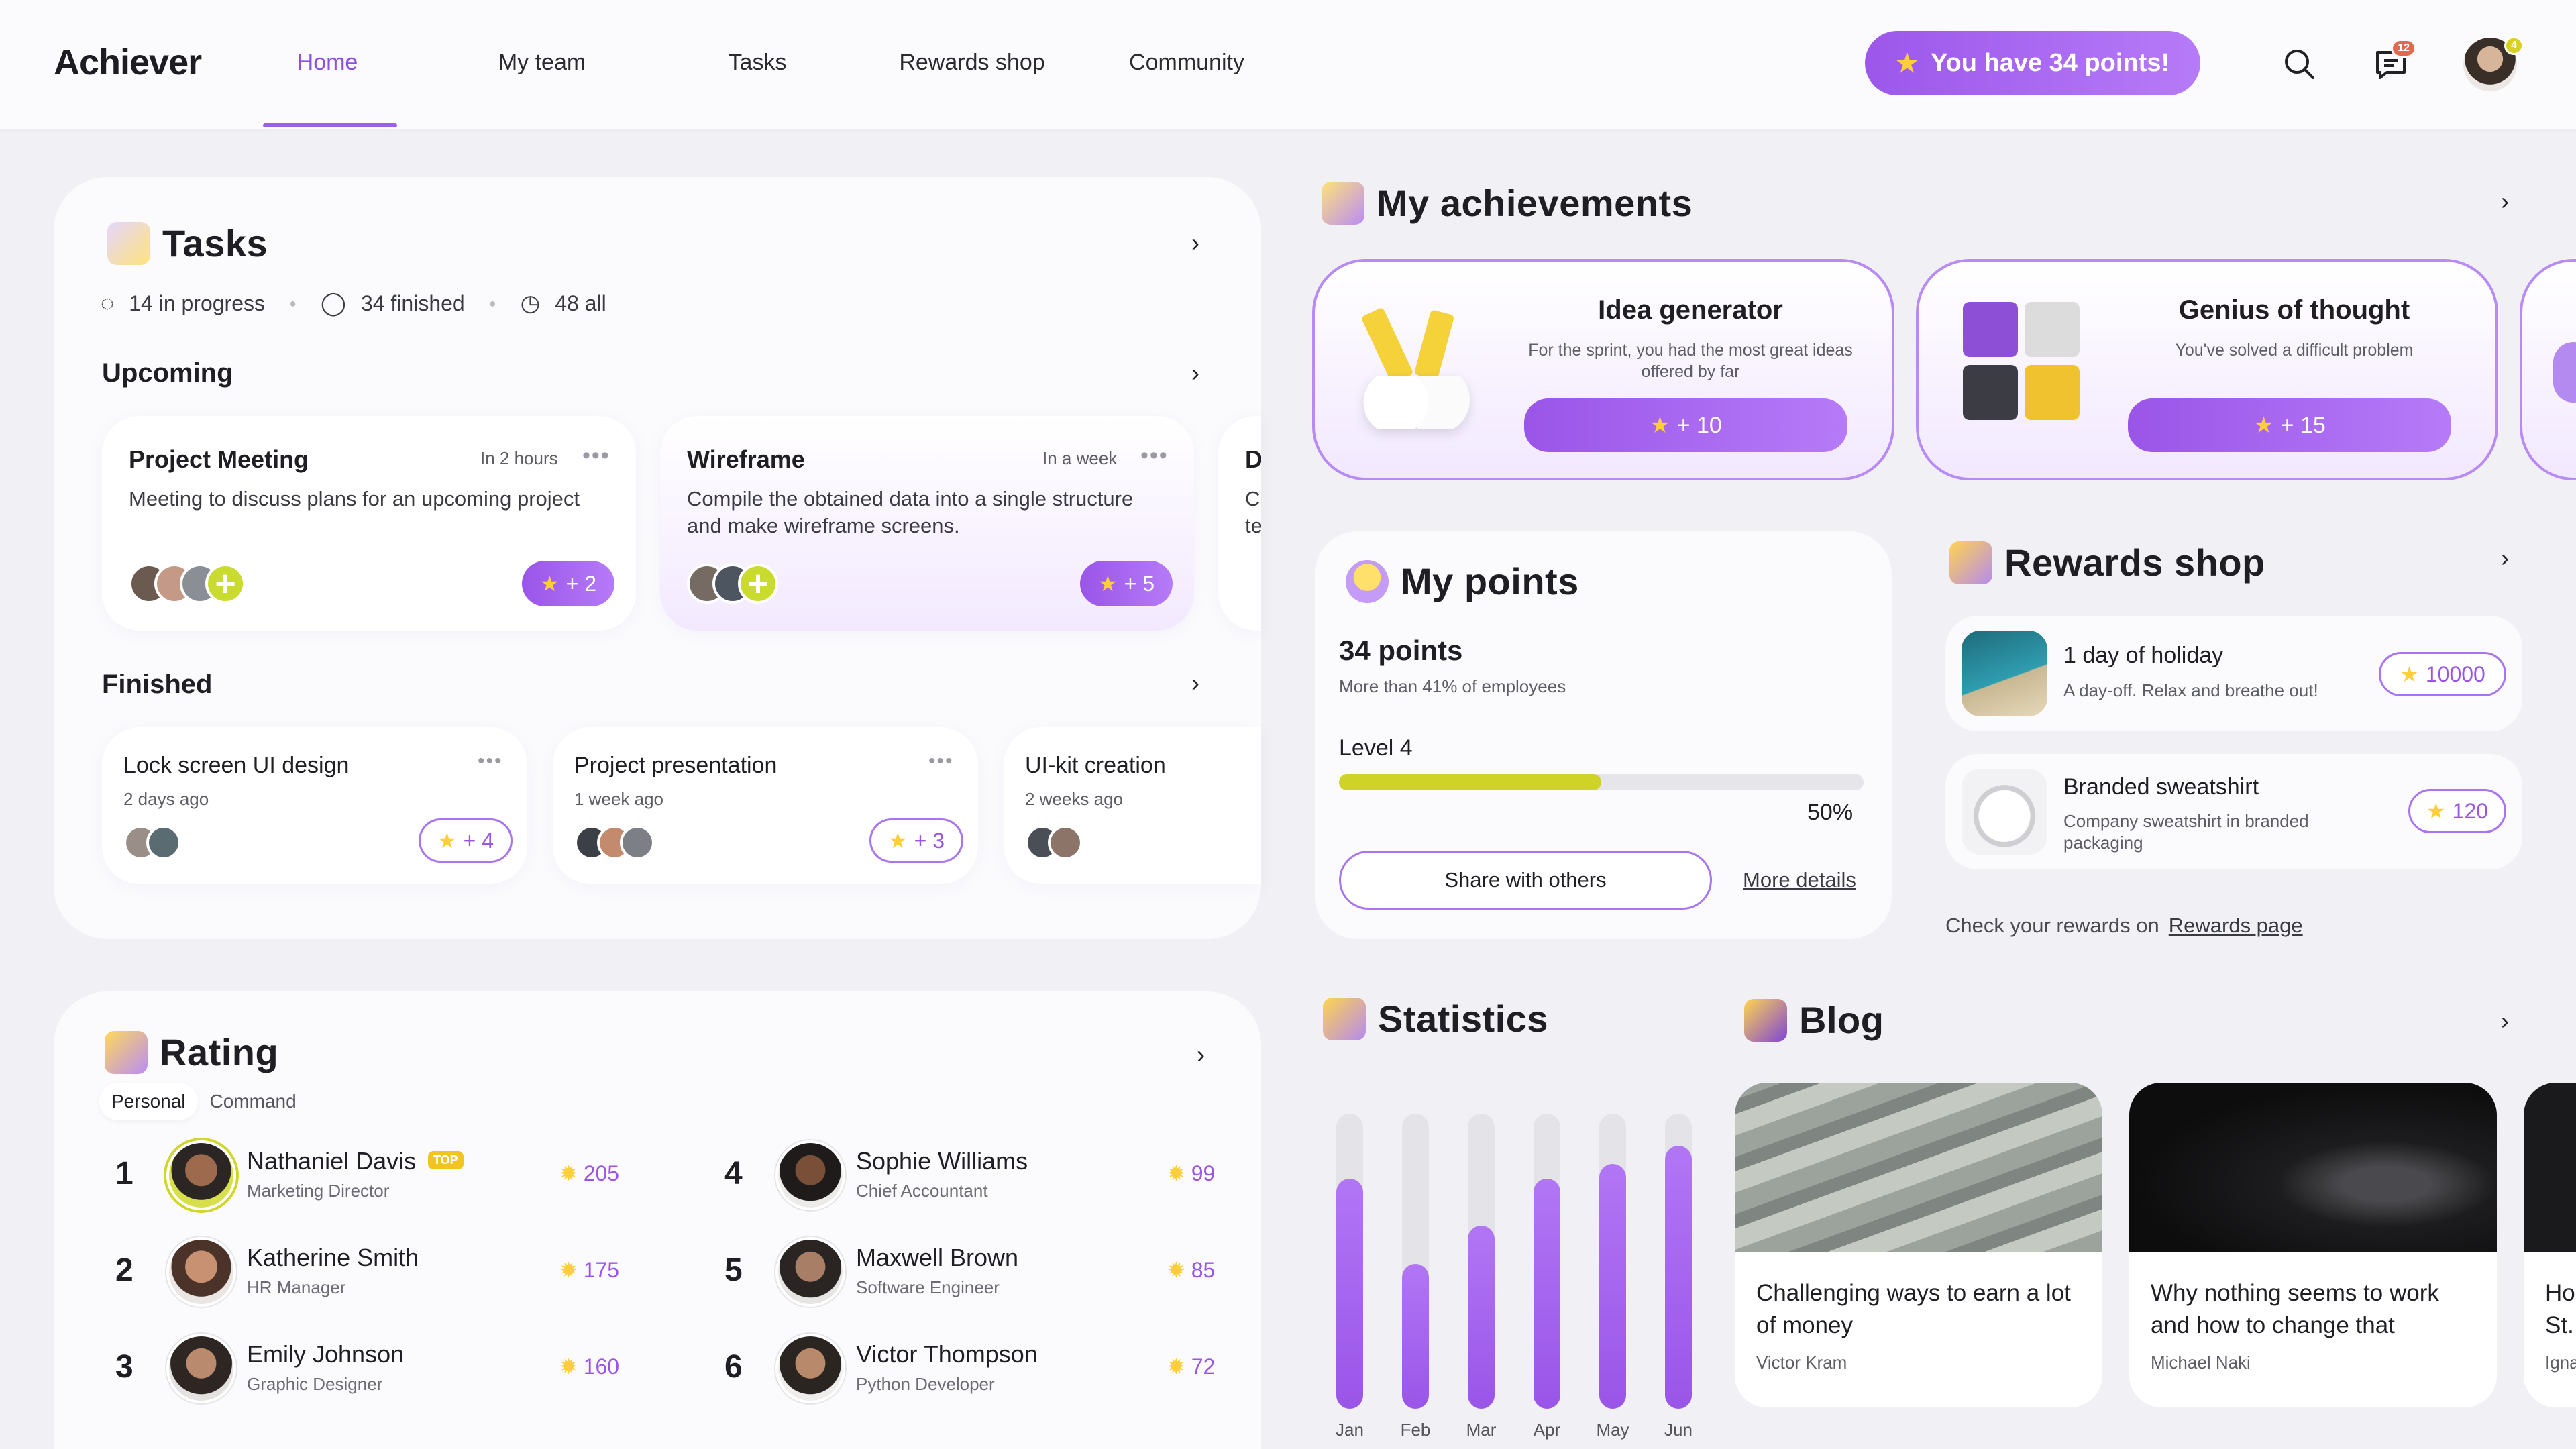  I want to click on stat-bar-mar, so click(1481, 1317).